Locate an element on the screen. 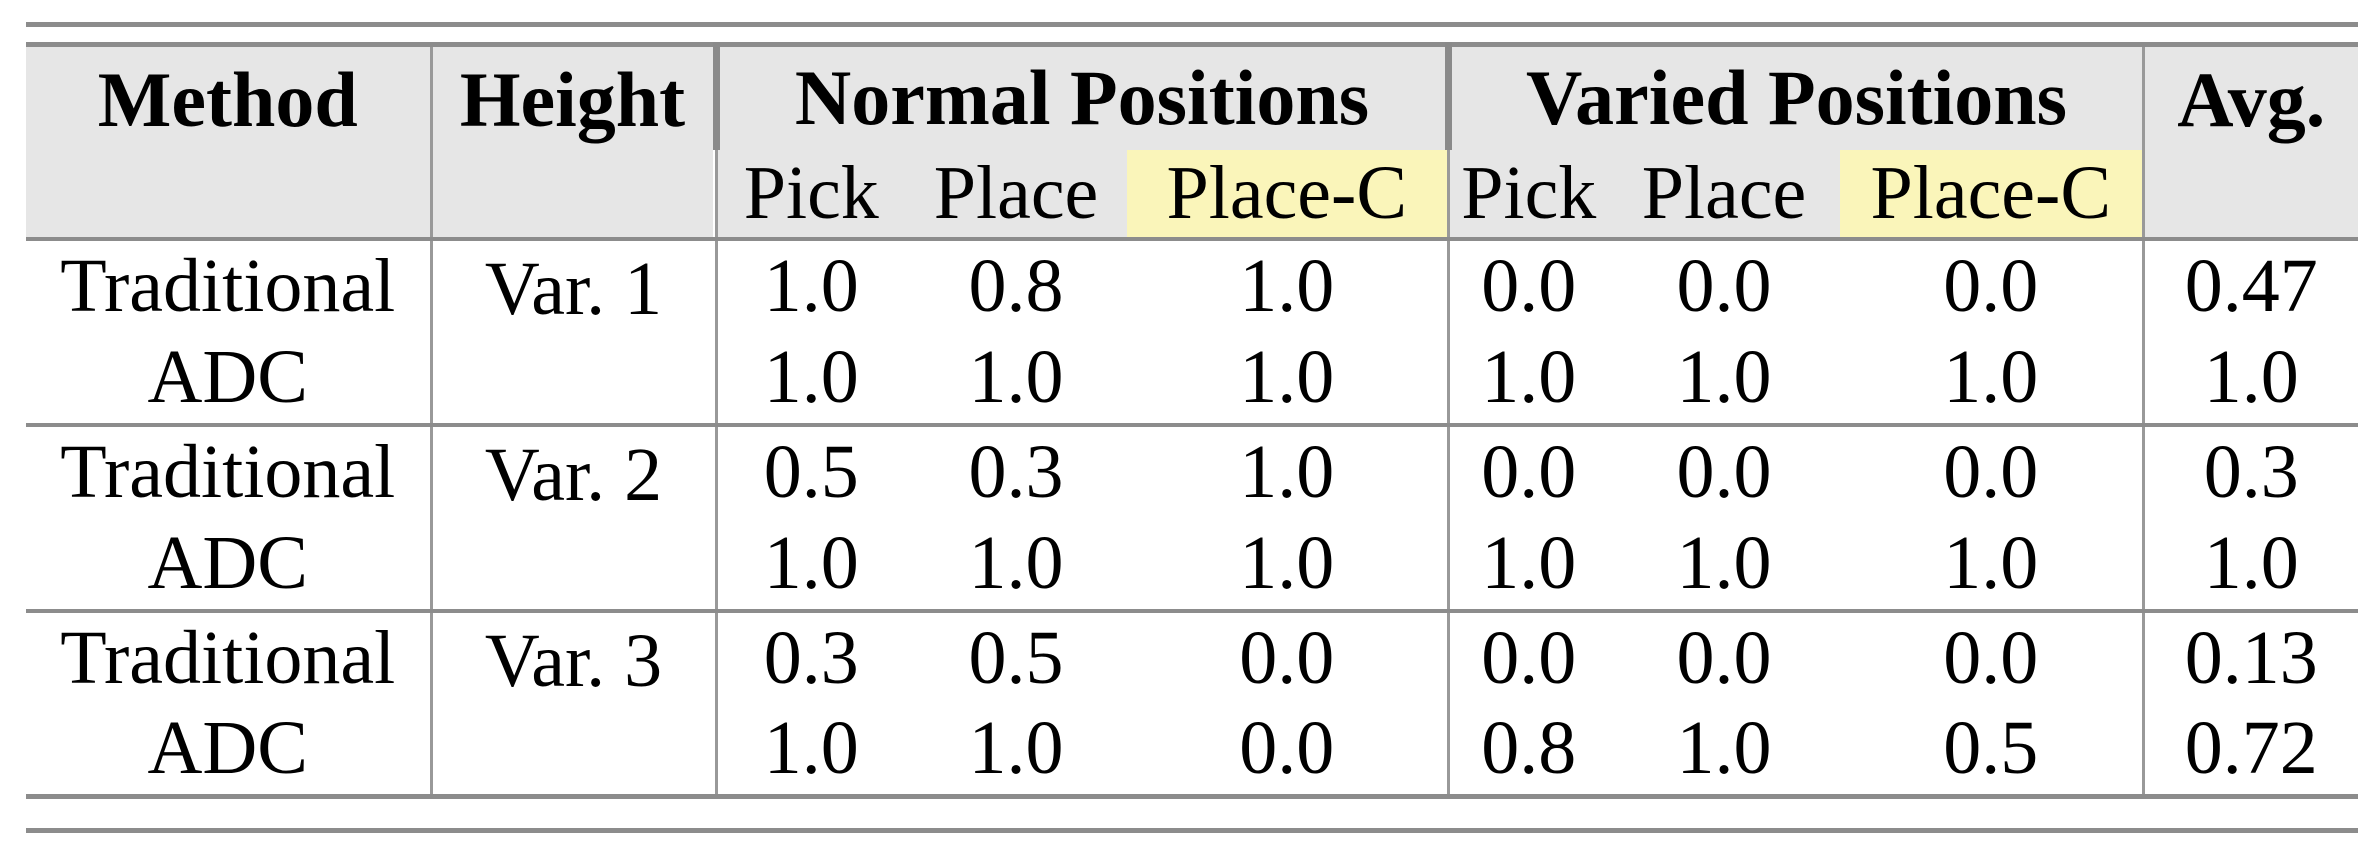  group-header-normal-positions: Normal Positions is located at coordinates (1080, 97).